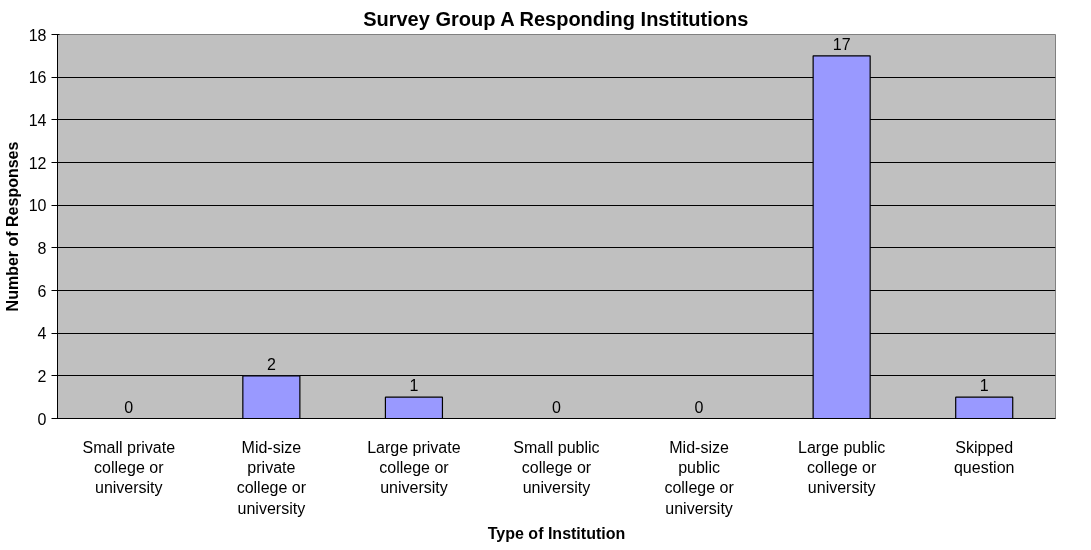 The width and height of the screenshot is (1091, 550). Describe the element at coordinates (984, 457) in the screenshot. I see `x-tick-label: Skipped question` at that location.